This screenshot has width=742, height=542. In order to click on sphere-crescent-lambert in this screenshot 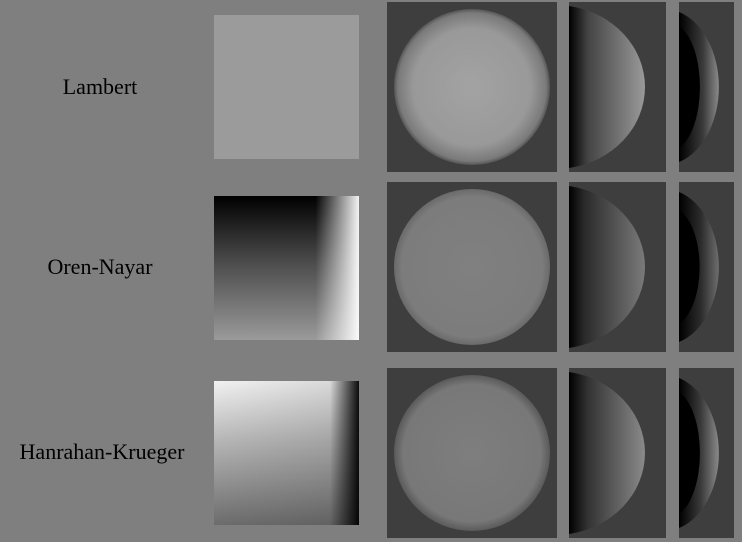, I will do `click(706, 87)`.